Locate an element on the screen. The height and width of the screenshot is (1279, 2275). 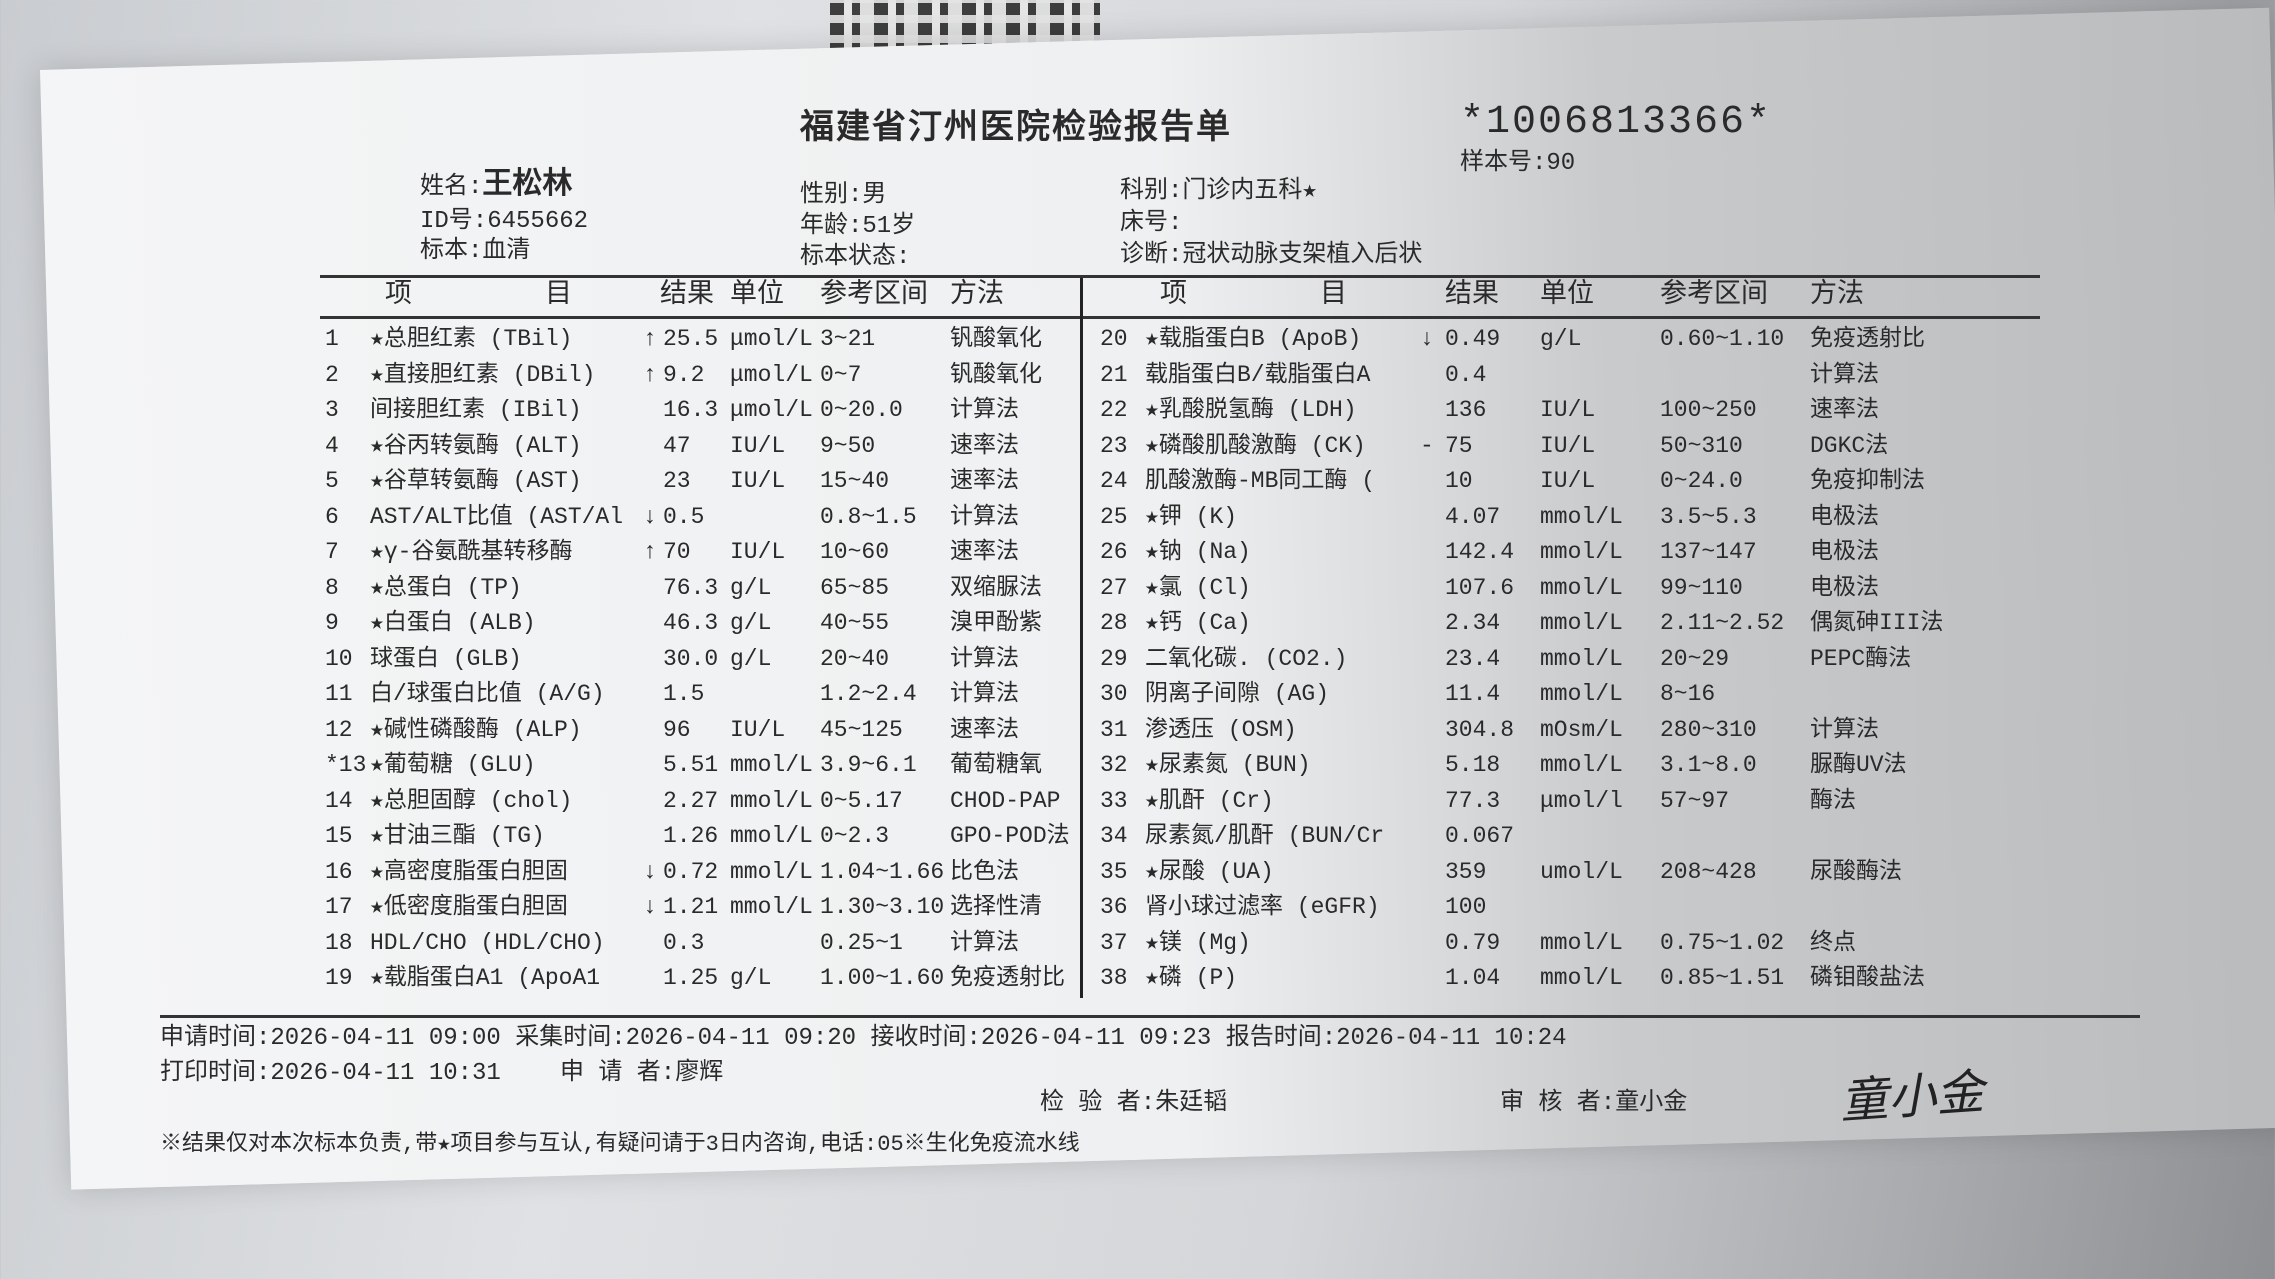
patient-name: 姓名:王松林 is located at coordinates (496, 187).